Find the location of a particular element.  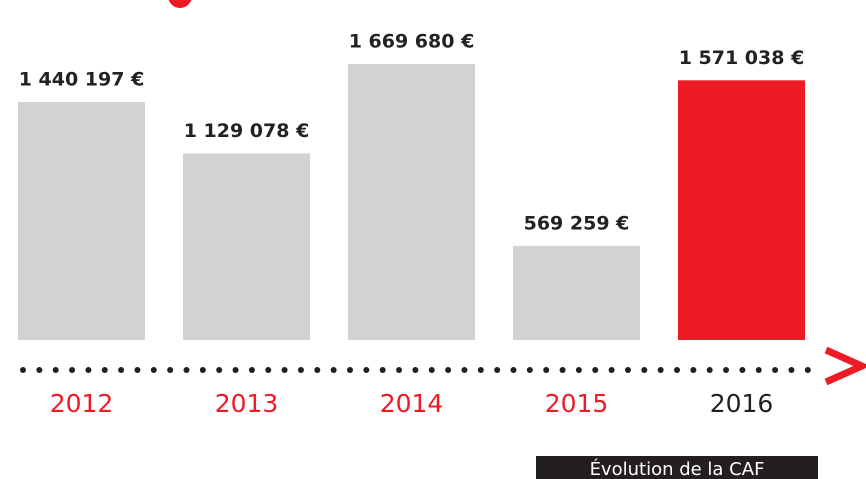

value-label: 1 571 038 € is located at coordinates (742, 58).